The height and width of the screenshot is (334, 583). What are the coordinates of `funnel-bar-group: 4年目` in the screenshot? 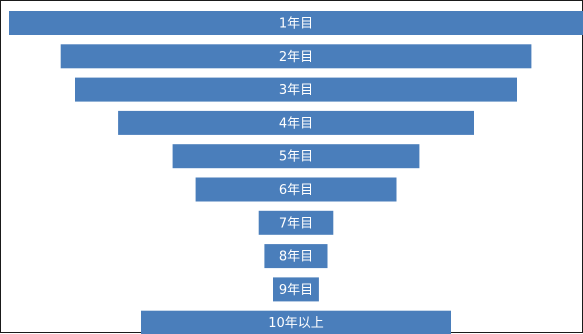 It's located at (296, 122).